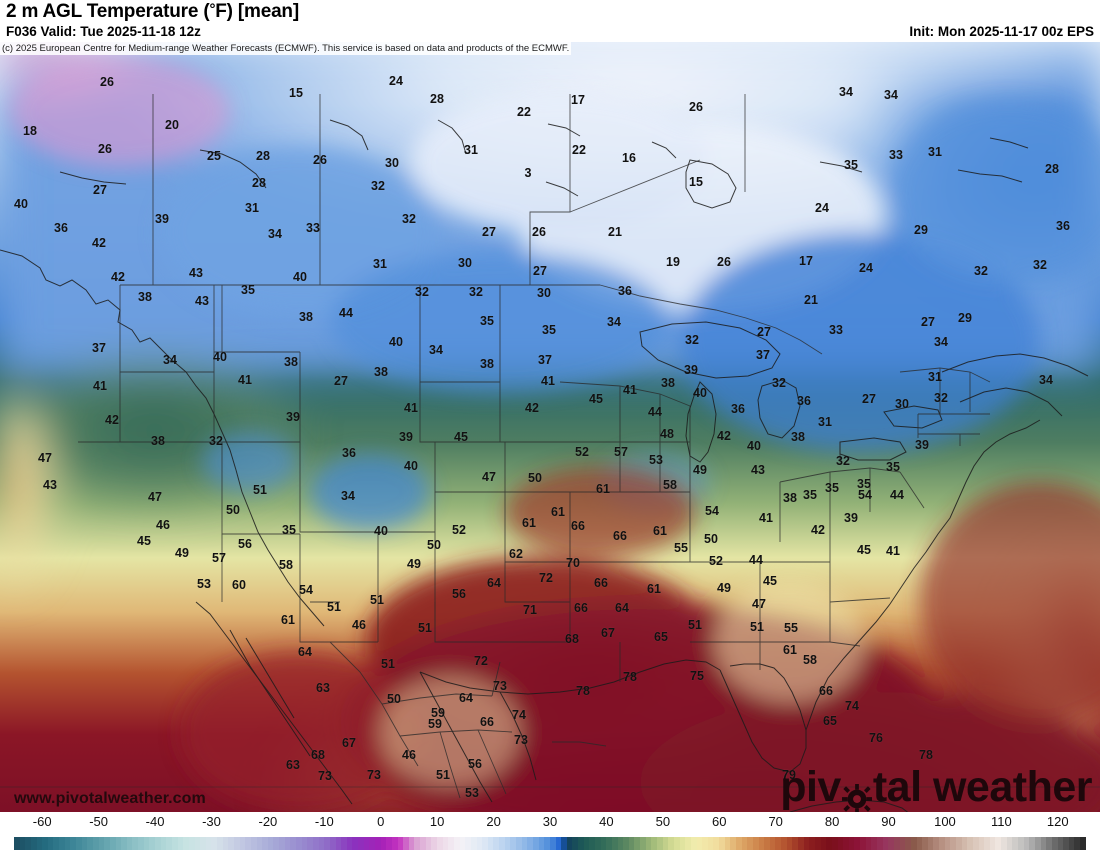 The height and width of the screenshot is (850, 1100). What do you see at coordinates (775, 821) in the screenshot?
I see `colorbar-tick-label: 70` at bounding box center [775, 821].